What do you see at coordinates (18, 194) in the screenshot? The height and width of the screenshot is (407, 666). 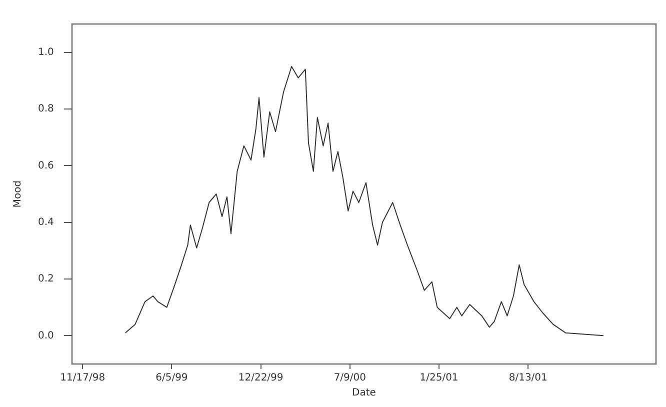 I see `y-axis-title: Mood` at bounding box center [18, 194].